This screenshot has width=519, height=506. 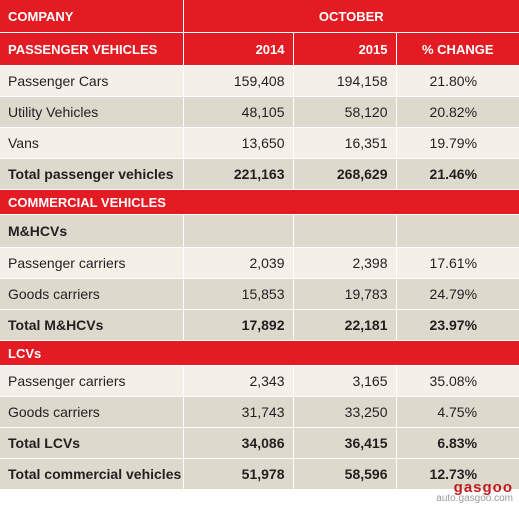 What do you see at coordinates (345, 443) in the screenshot?
I see `value-2015: 36,415` at bounding box center [345, 443].